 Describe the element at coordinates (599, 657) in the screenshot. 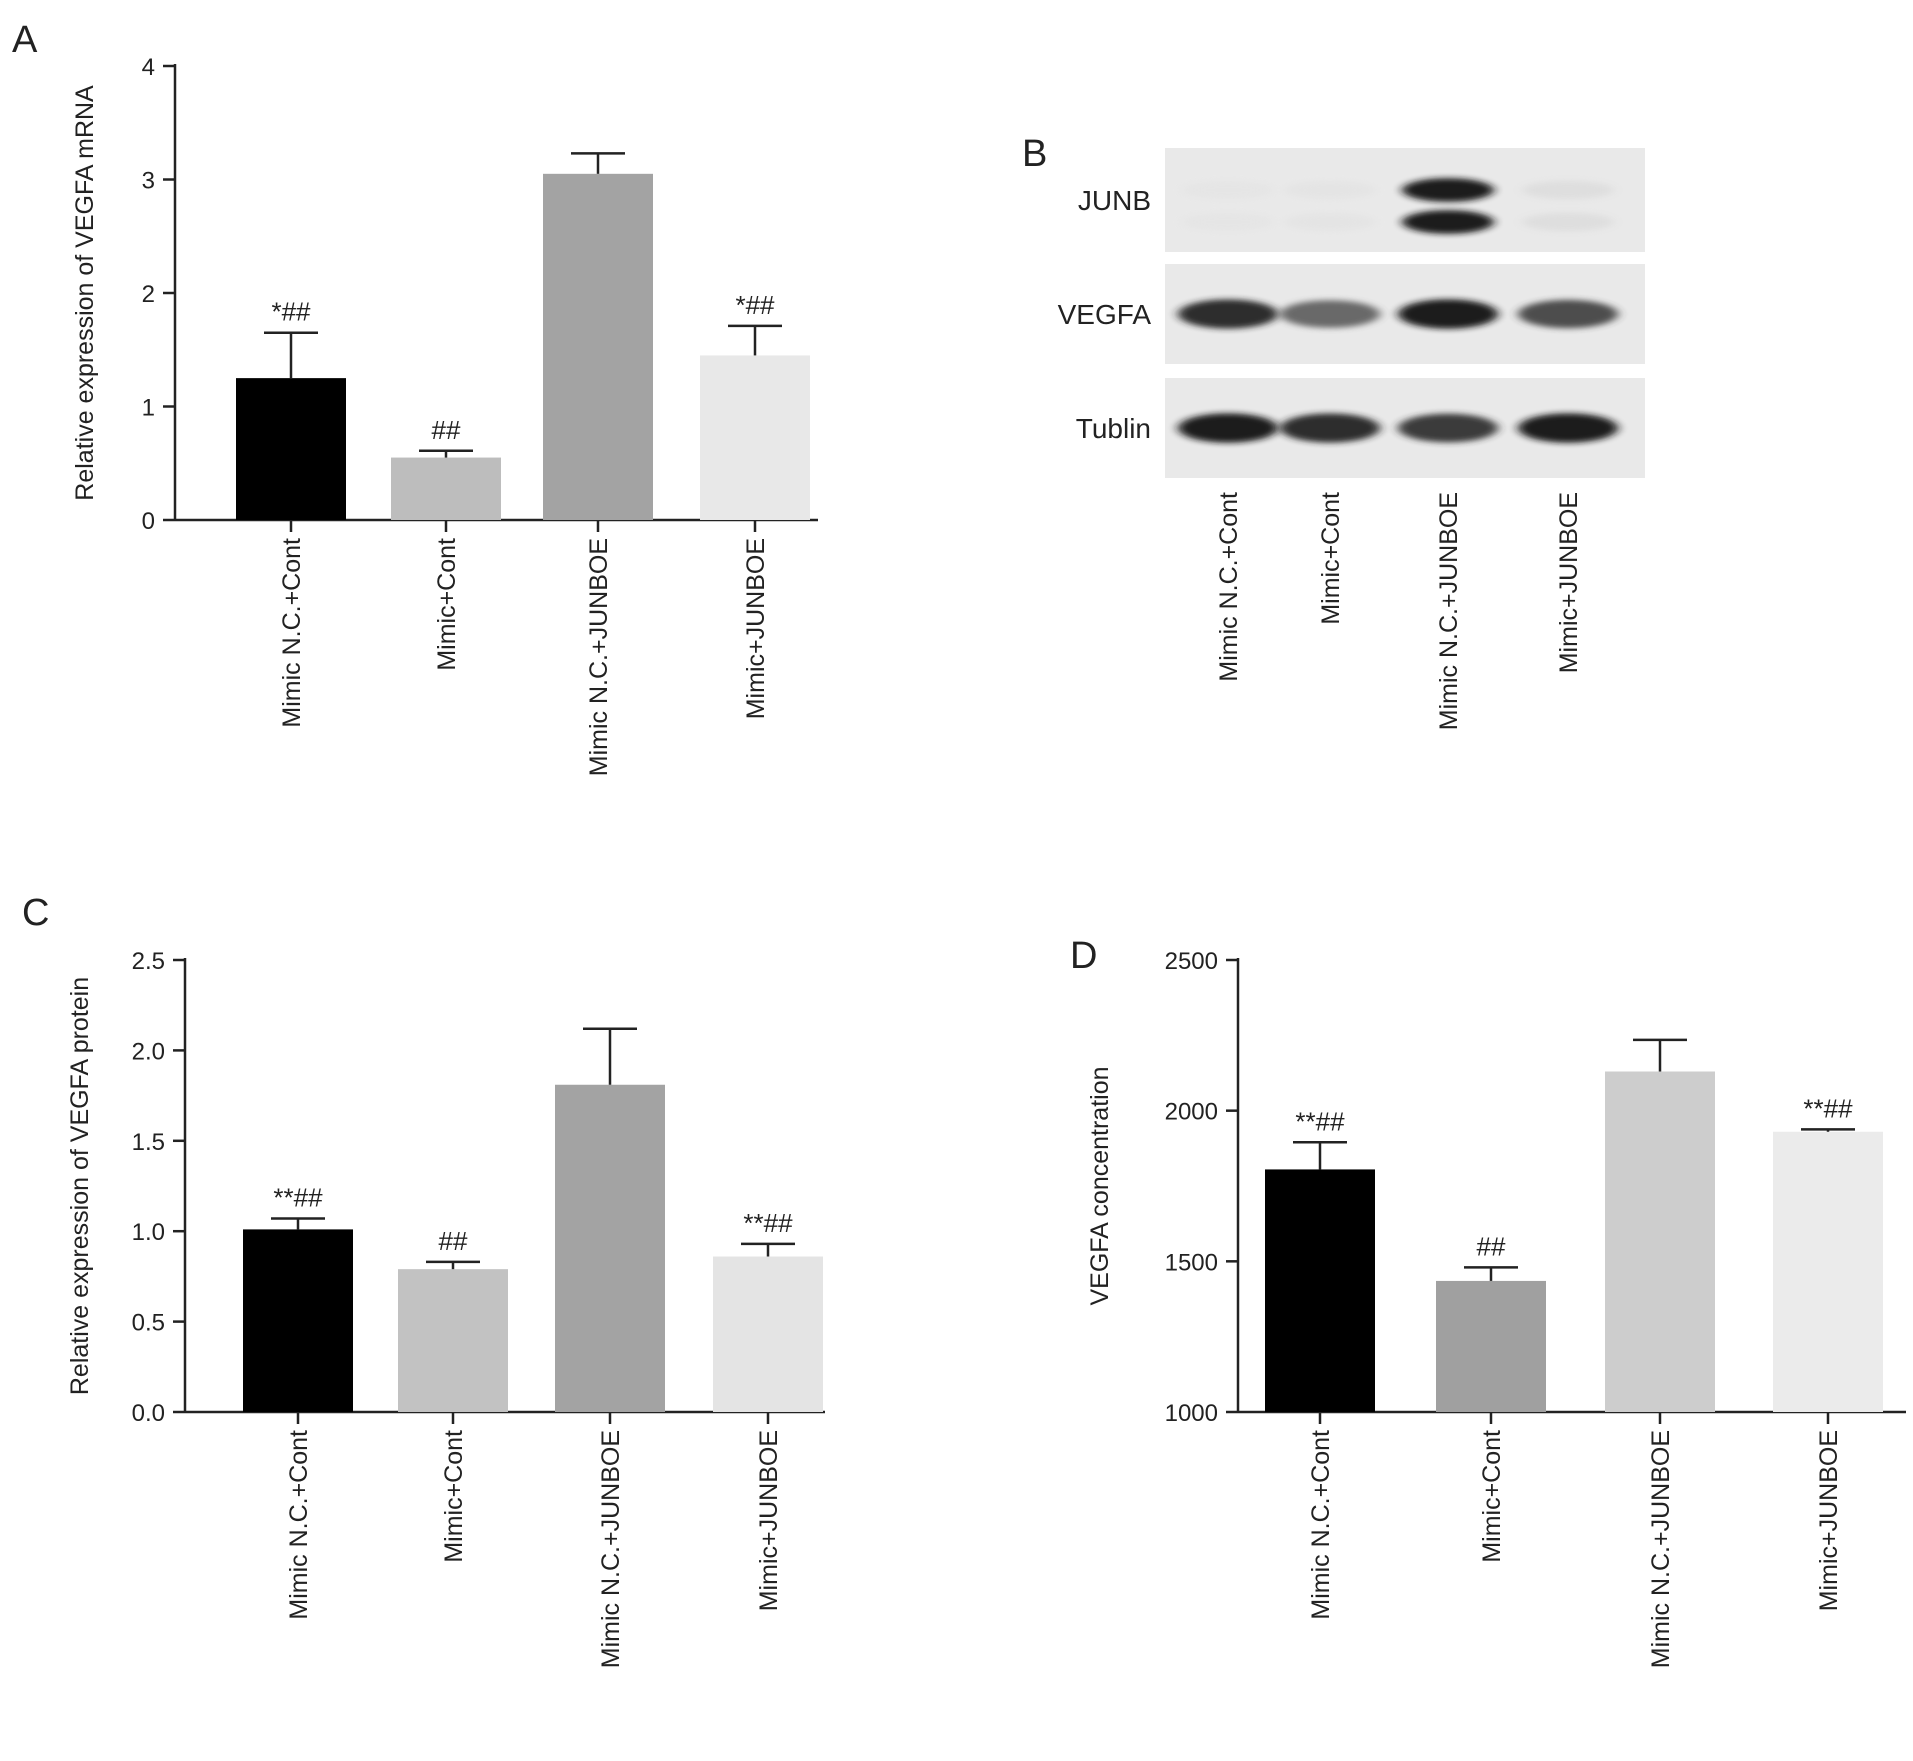

I see `chart-a-category-label: Mimic N.C.+JUNBOE` at that location.